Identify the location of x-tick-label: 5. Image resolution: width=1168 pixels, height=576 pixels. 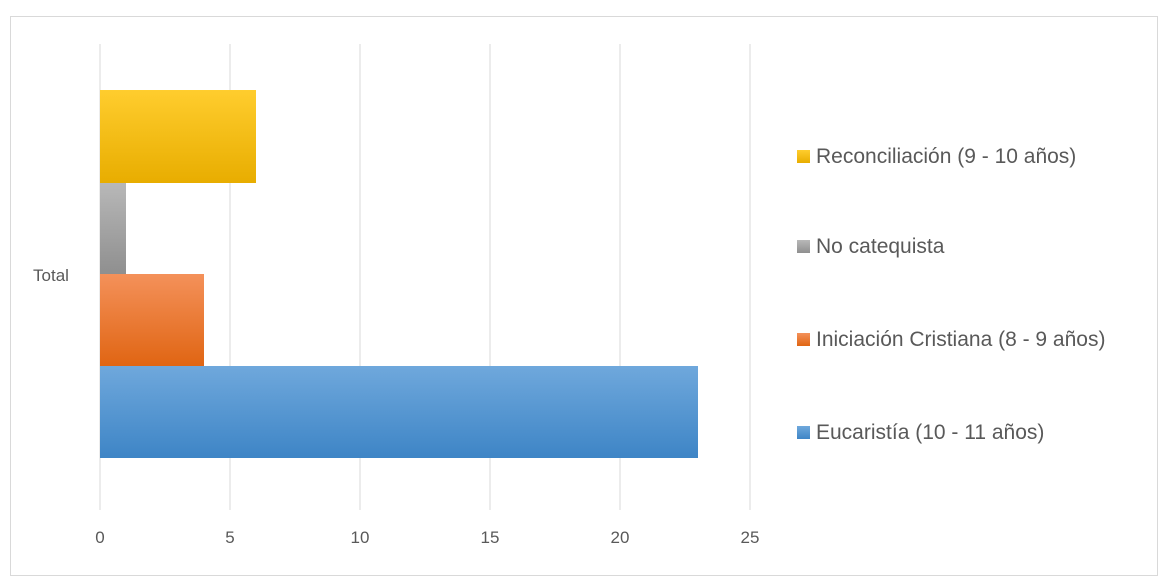
(229, 537).